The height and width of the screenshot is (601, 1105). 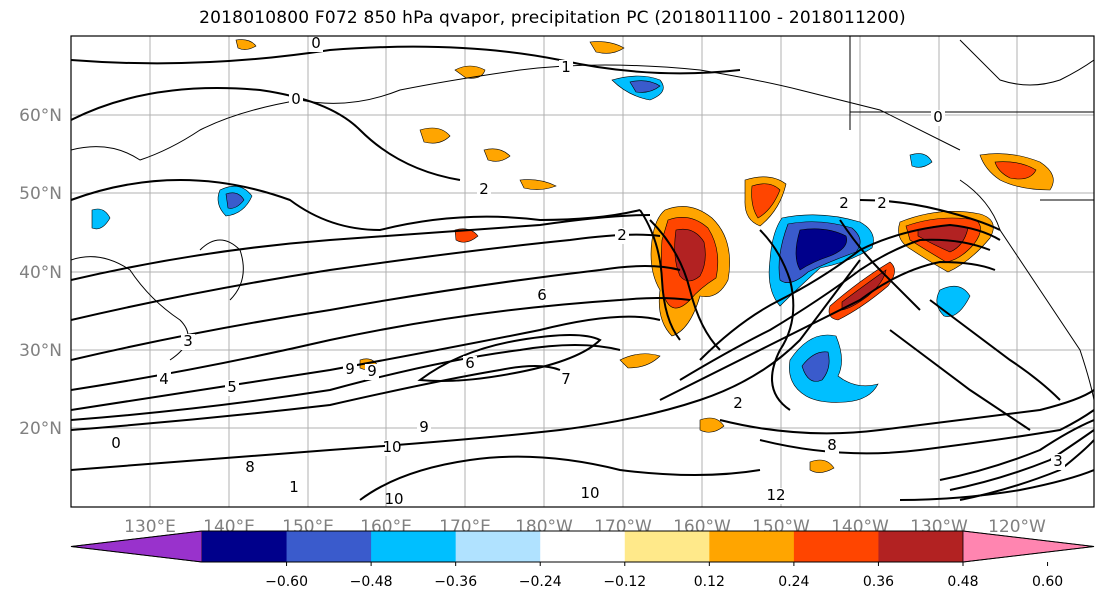 What do you see at coordinates (40, 429) in the screenshot?
I see `latitude-label: 20°N` at bounding box center [40, 429].